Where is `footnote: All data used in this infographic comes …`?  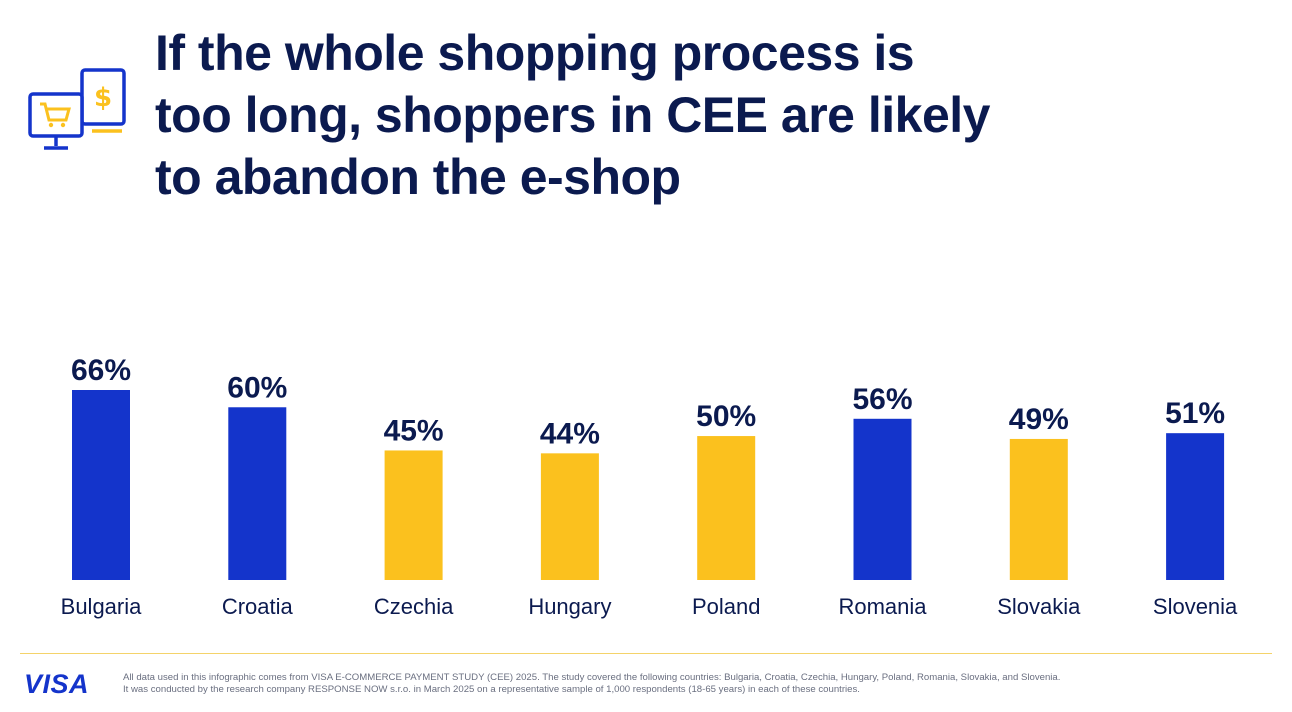 footnote: All data used in this infographic comes … is located at coordinates (688, 684).